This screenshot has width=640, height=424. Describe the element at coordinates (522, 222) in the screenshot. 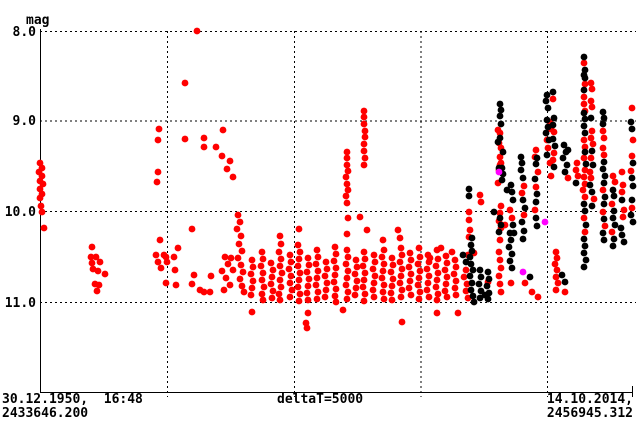

I see `marked-magenta` at that location.